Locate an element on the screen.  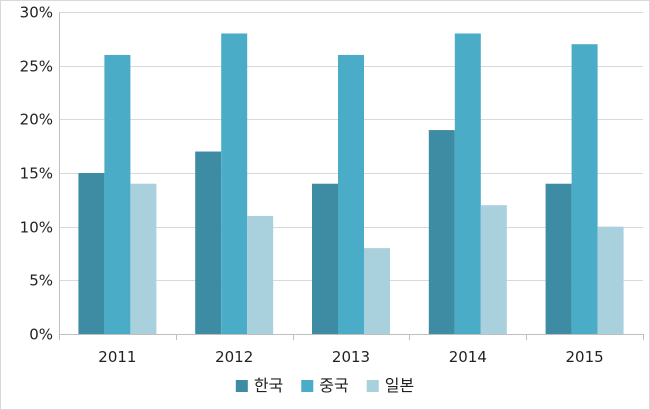
legend-item: 한국 is located at coordinates (259, 385).